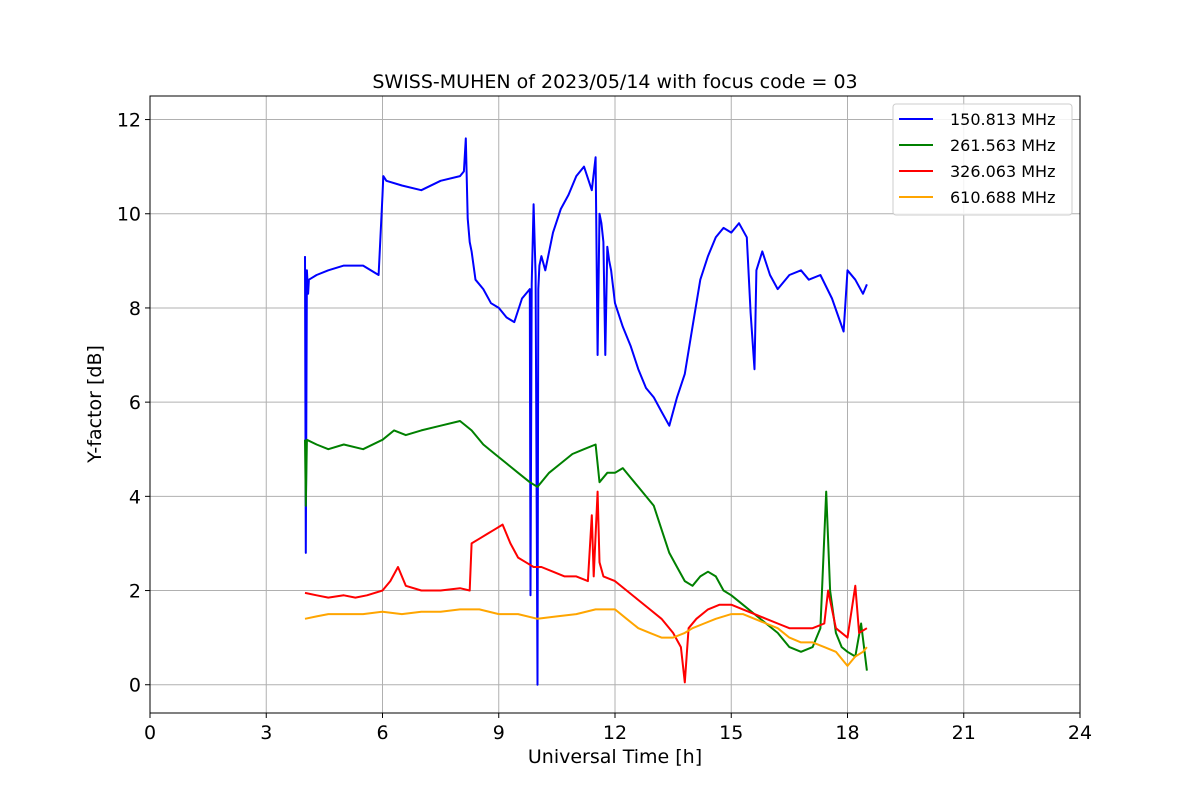 This screenshot has height=800, width=1200. Describe the element at coordinates (382, 733) in the screenshot. I see `x-tick-label: 6` at that location.